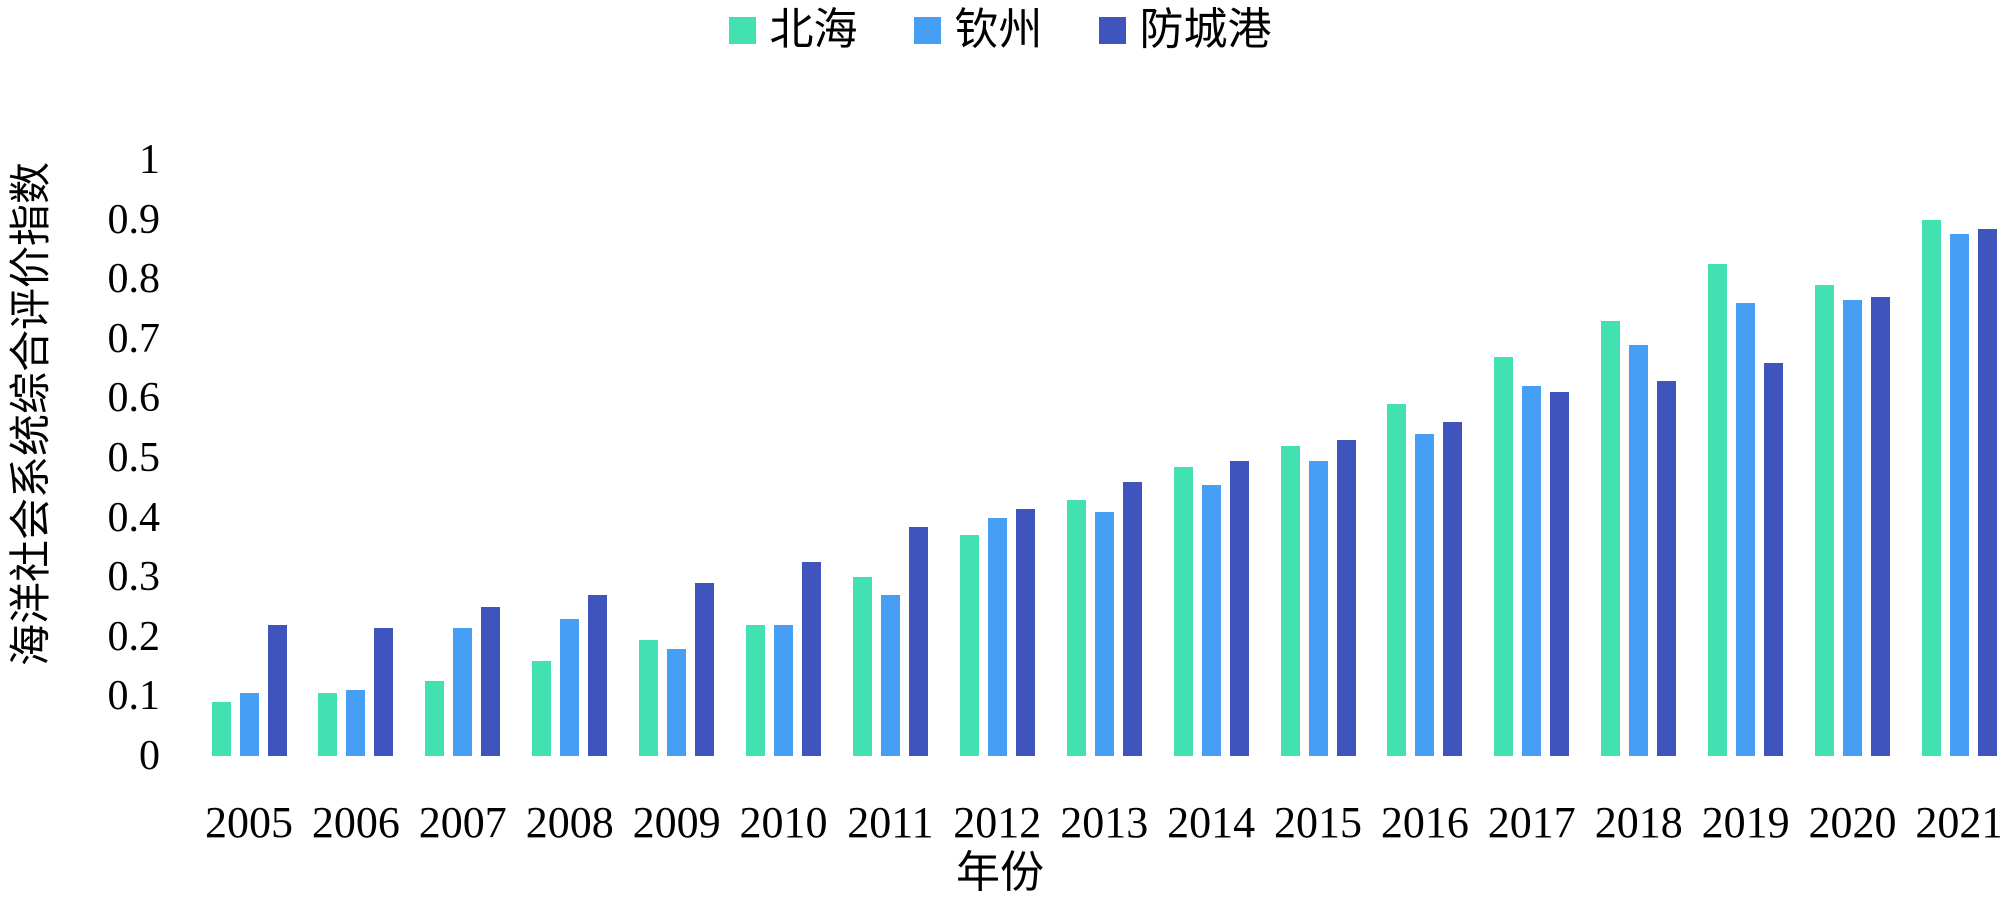 The width and height of the screenshot is (2000, 900). Describe the element at coordinates (1745, 822) in the screenshot. I see `x-axis-tick-label: 2019` at that location.